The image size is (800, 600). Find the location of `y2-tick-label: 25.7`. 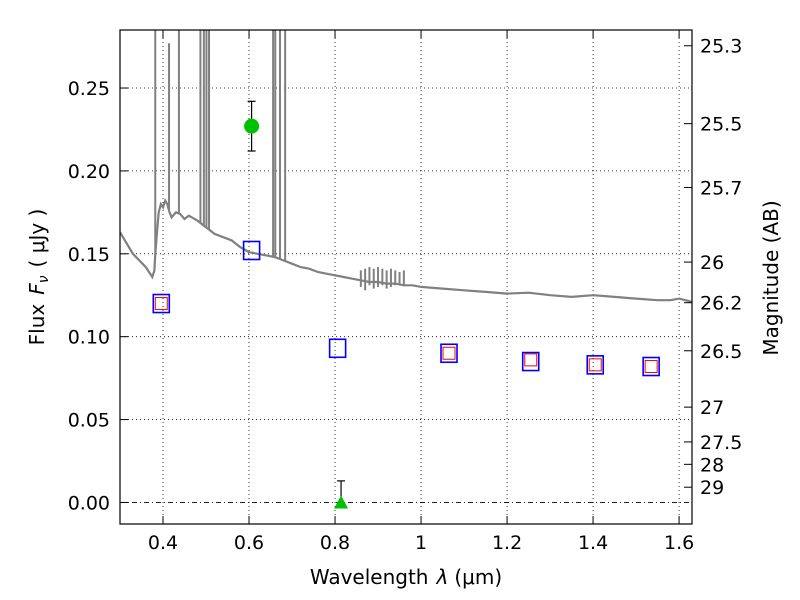

y2-tick-label: 25.7 is located at coordinates (721, 188).